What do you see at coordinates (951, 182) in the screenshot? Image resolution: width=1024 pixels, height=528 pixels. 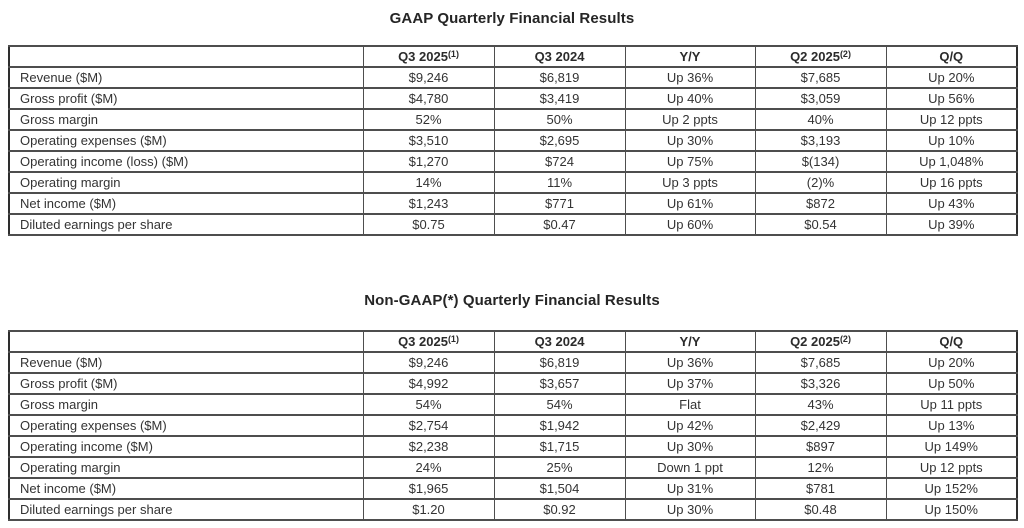 I see `value-cell: Up 16 ppts` at bounding box center [951, 182].